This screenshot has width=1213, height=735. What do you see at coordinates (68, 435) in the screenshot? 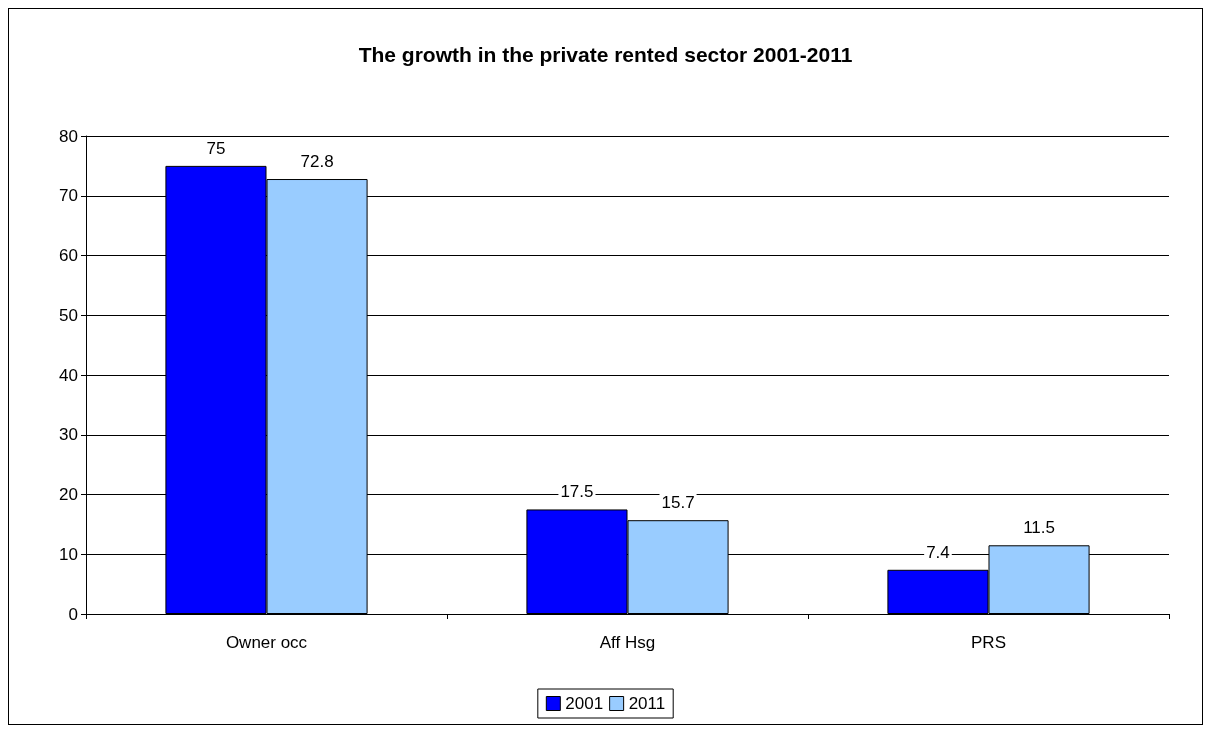
I see `y-tick-label: 30` at bounding box center [68, 435].